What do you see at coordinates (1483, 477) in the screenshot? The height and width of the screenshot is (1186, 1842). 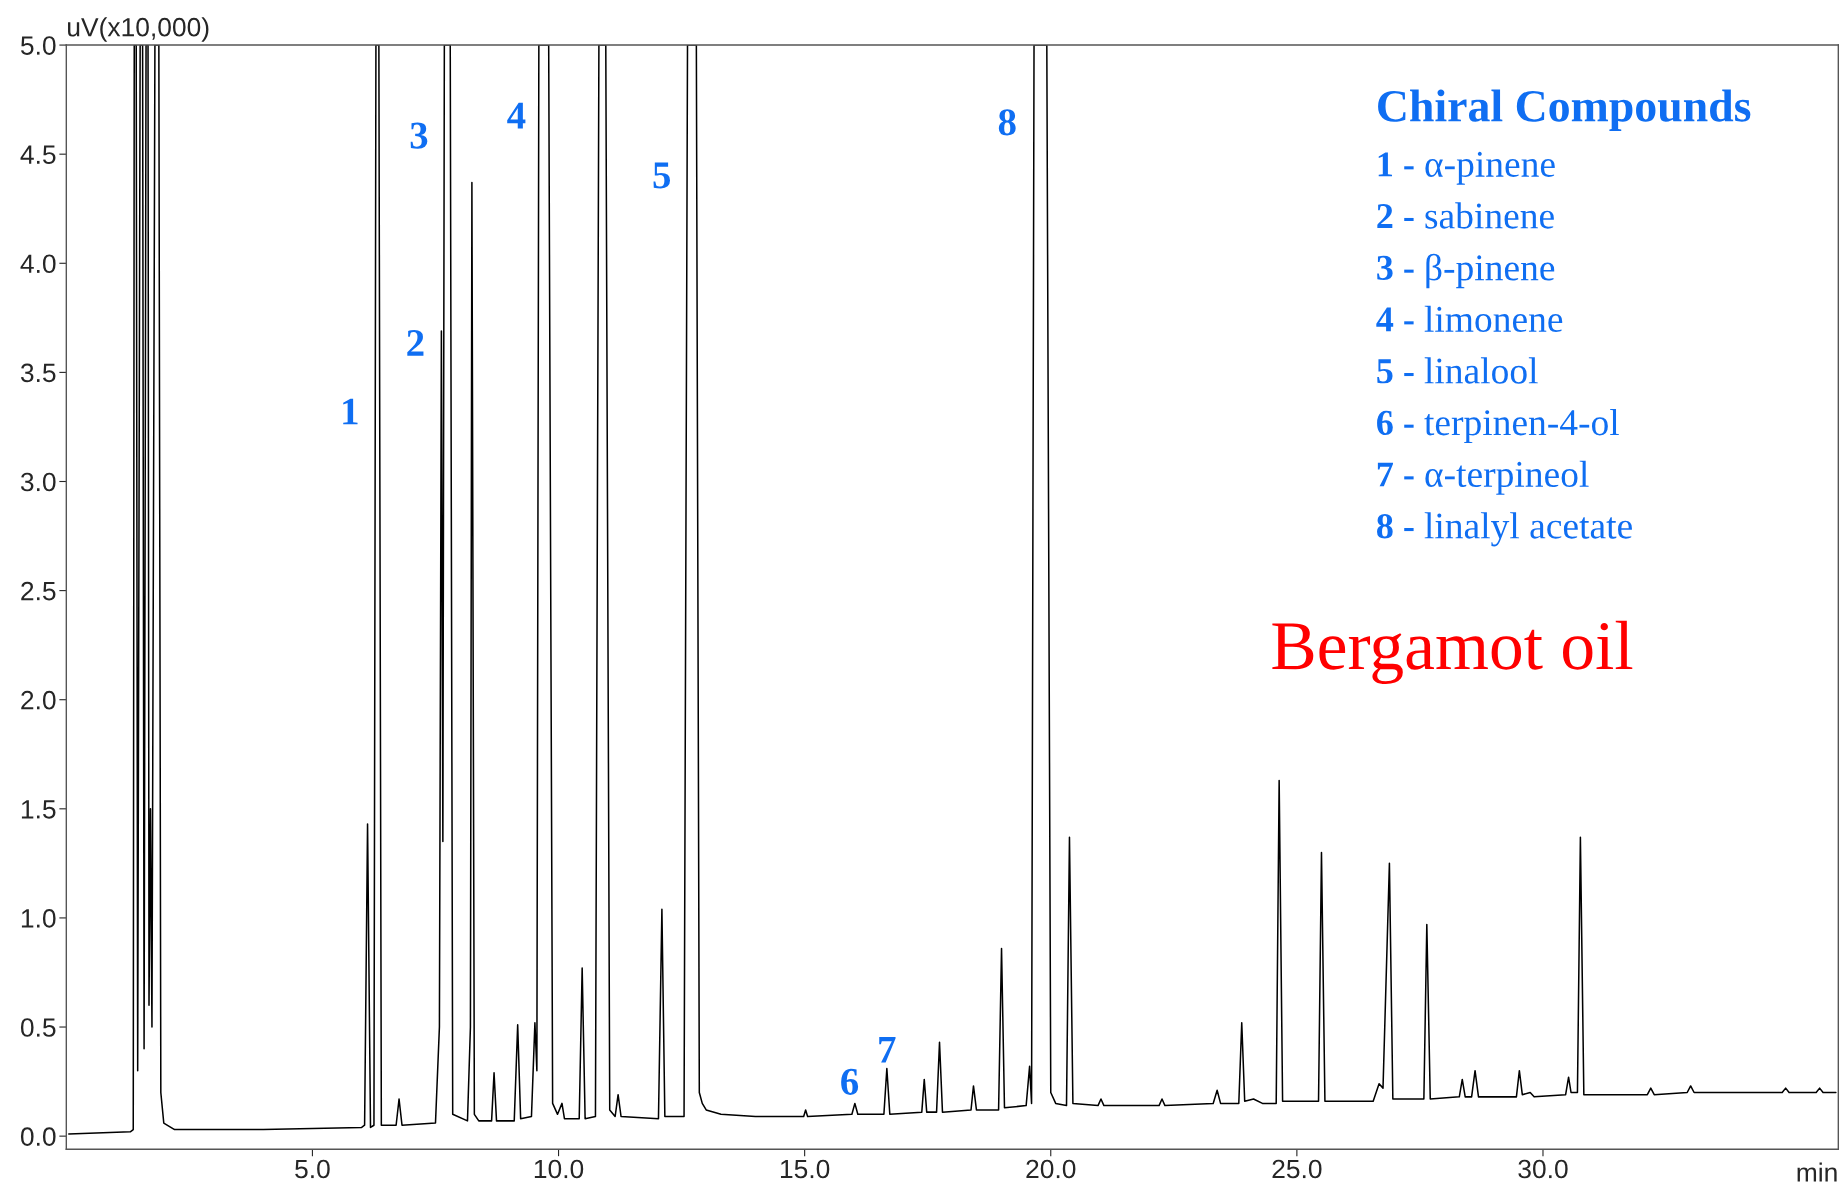 I see `annotation: 7 - α-terpineol` at bounding box center [1483, 477].